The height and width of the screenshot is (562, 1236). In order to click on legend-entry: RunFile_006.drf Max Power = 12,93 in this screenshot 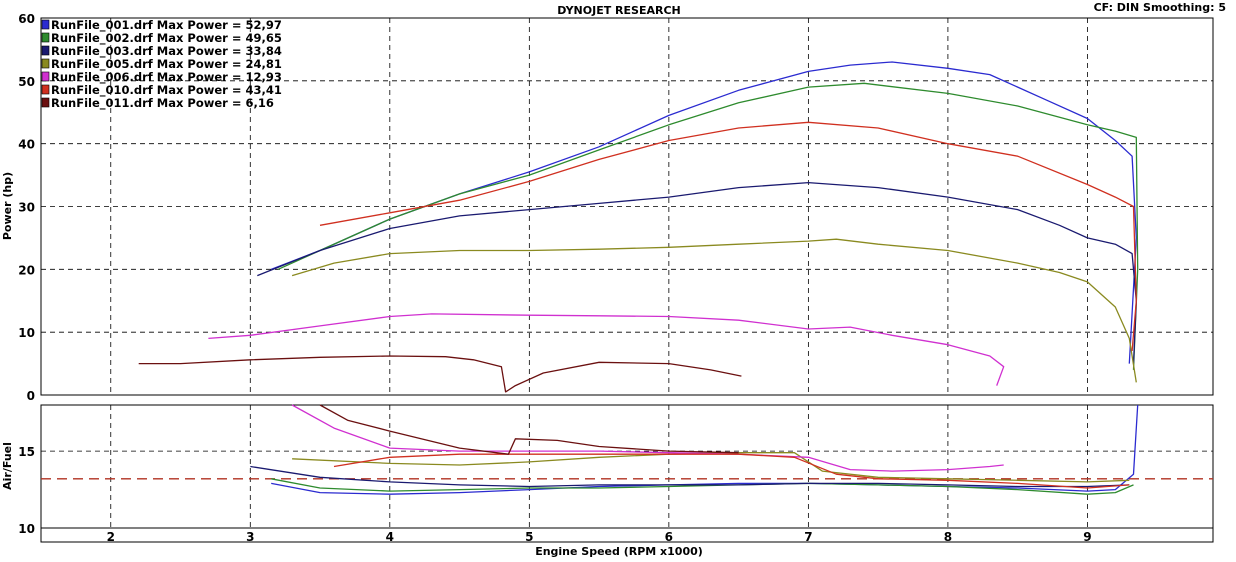, I will do `click(166, 77)`.